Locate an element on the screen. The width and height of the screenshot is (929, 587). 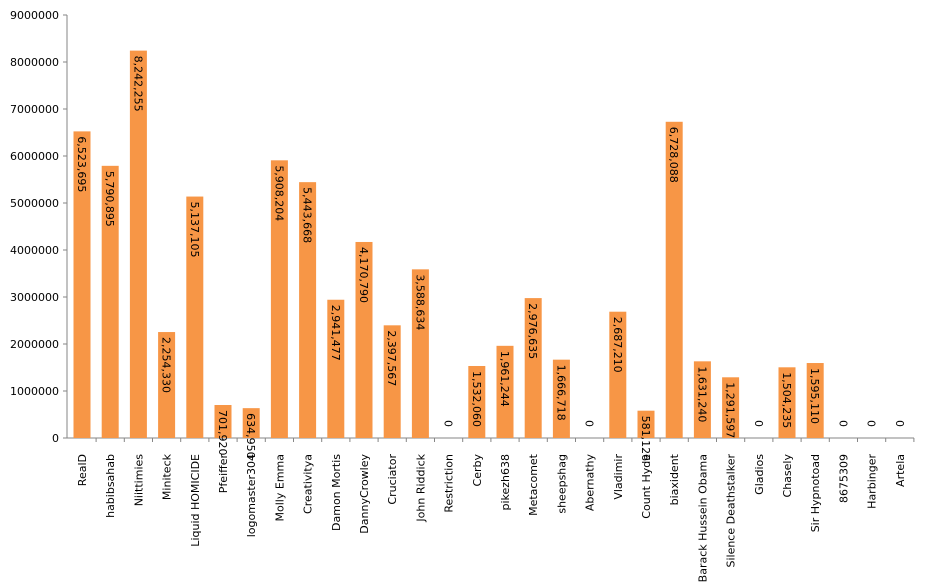
data-label: 8,242,255 is located at coordinates (137, 84).